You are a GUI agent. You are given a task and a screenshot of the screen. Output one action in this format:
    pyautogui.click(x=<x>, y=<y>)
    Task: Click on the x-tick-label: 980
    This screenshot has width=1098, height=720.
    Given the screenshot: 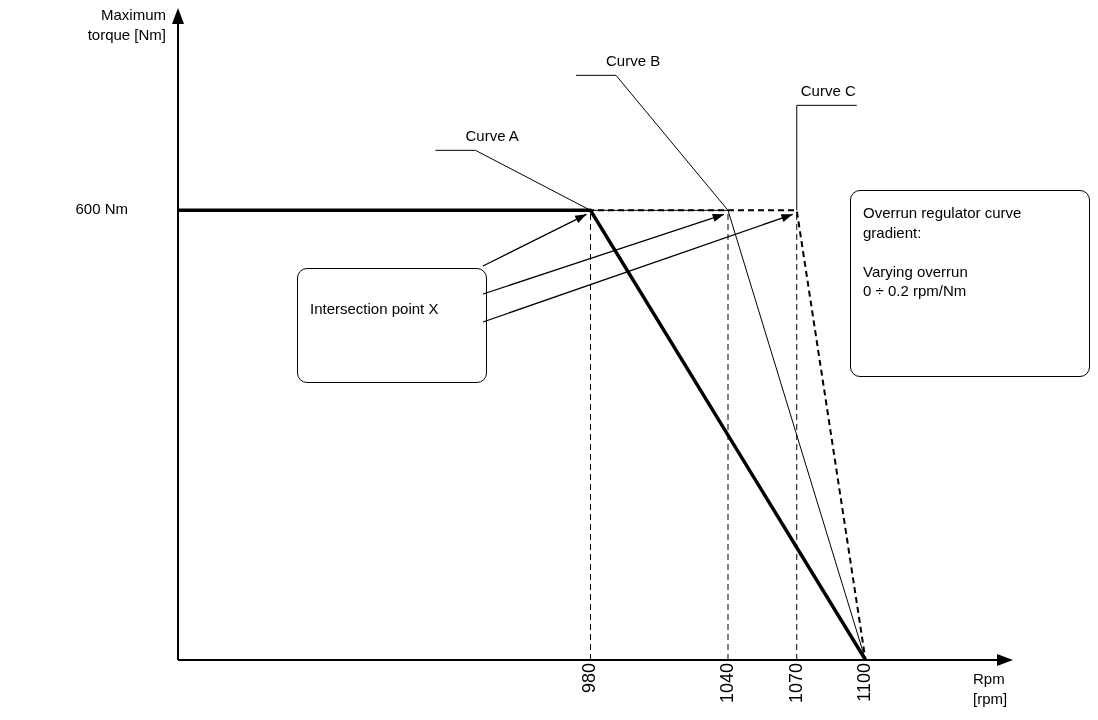 What is the action you would take?
    pyautogui.click(x=589, y=677)
    